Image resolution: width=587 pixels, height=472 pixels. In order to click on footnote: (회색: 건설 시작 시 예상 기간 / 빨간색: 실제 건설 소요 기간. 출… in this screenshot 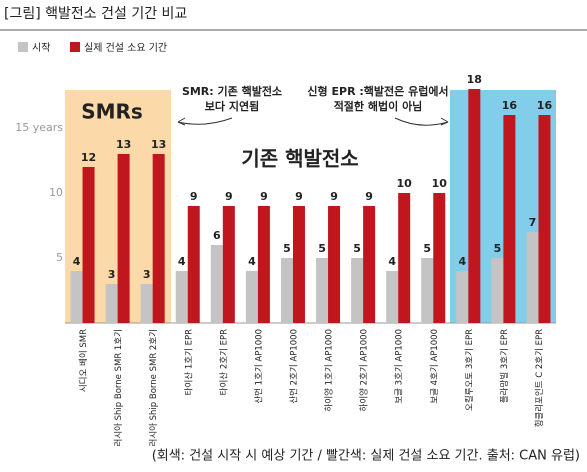, I will do `click(366, 456)`.